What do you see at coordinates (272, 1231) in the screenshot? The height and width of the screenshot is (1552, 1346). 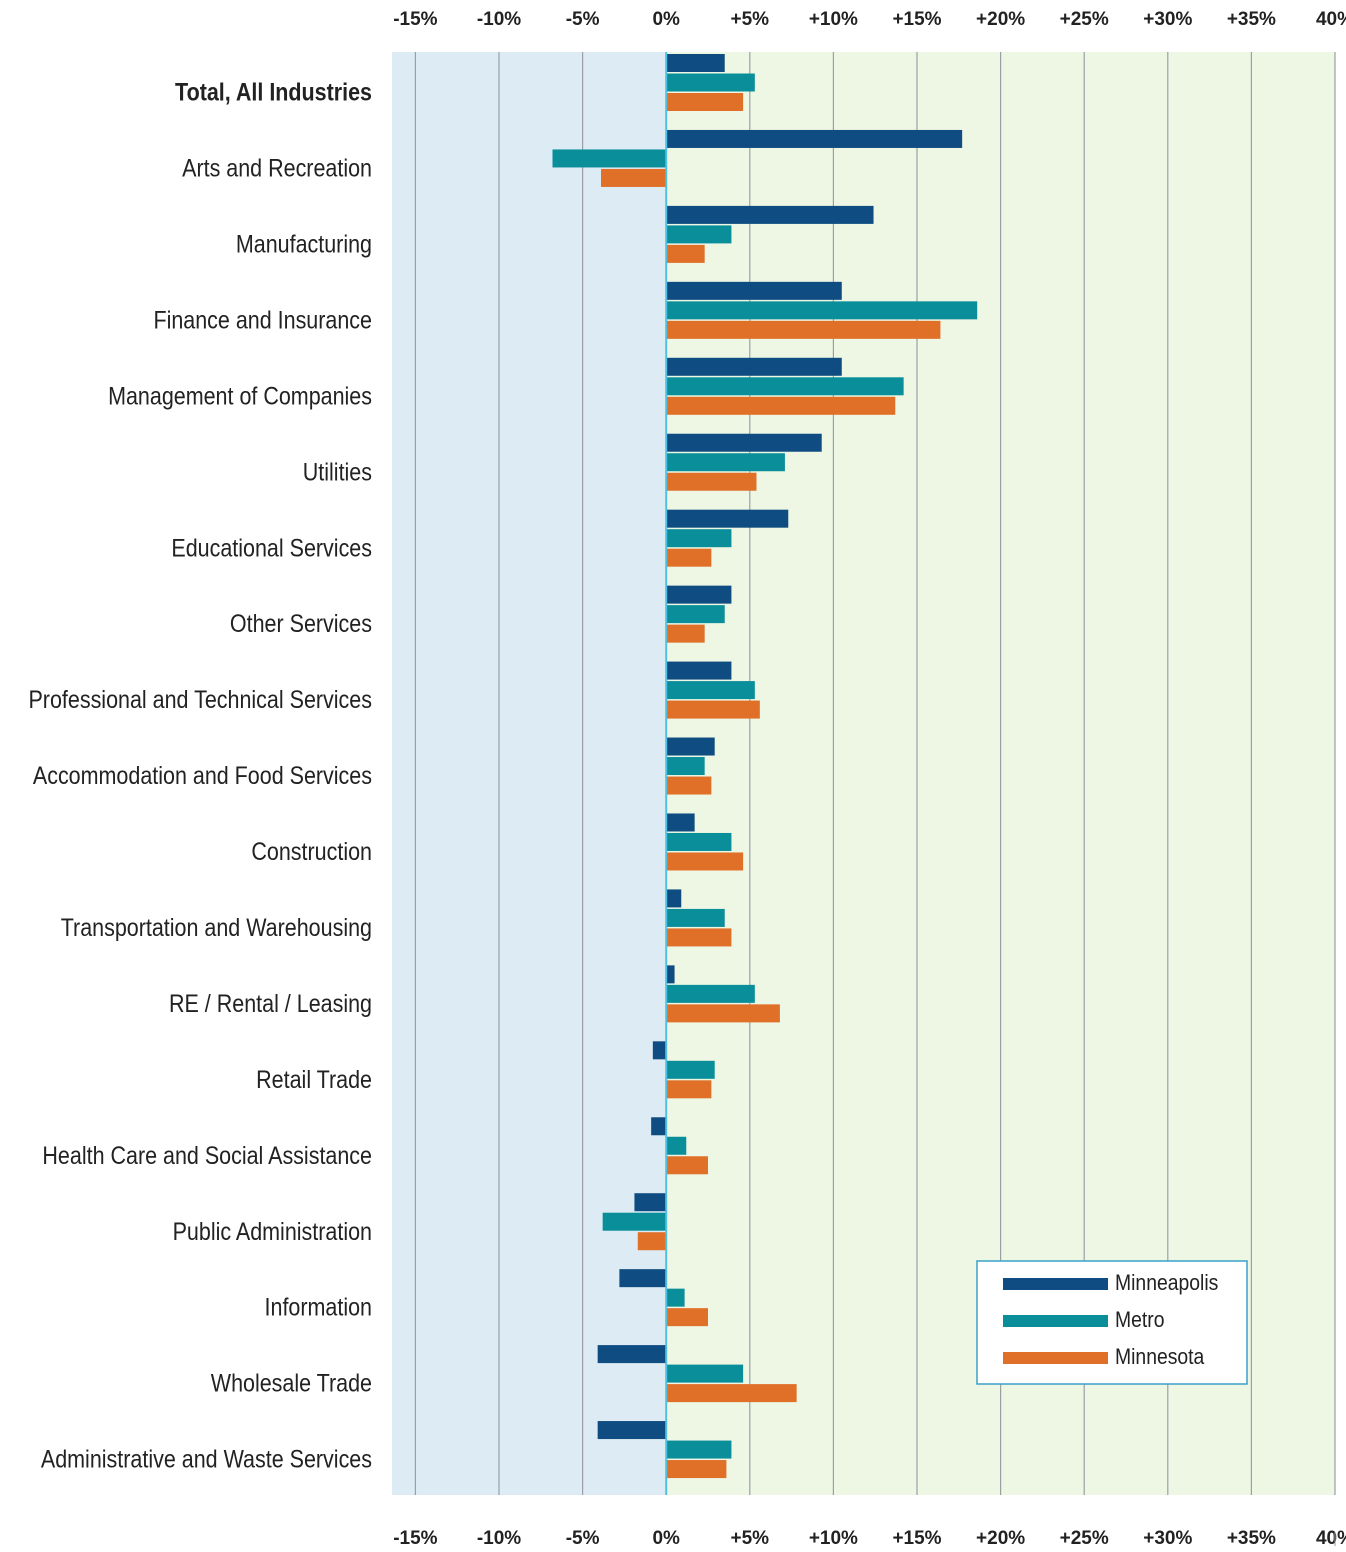 I see `category-label: Public Administration` at bounding box center [272, 1231].